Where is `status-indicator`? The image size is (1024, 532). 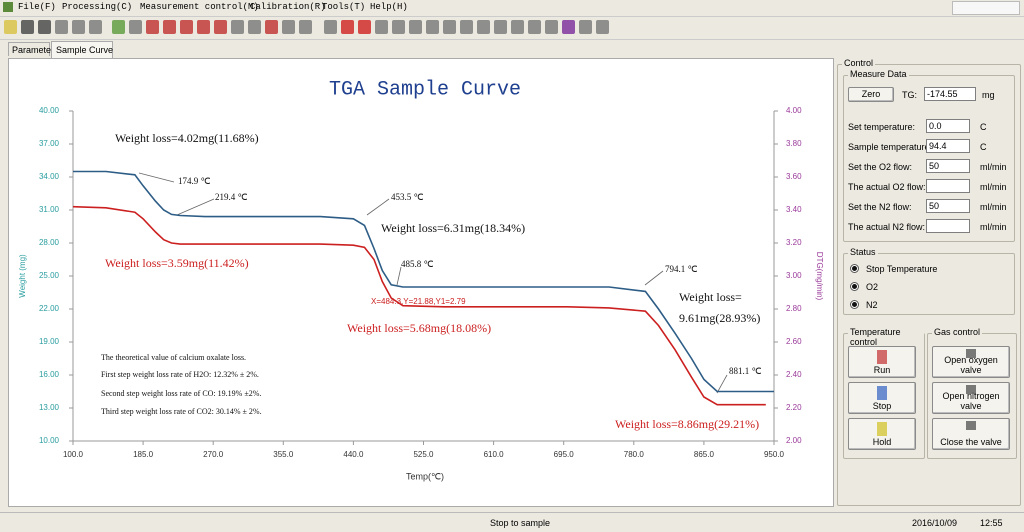 status-indicator is located at coordinates (854, 268).